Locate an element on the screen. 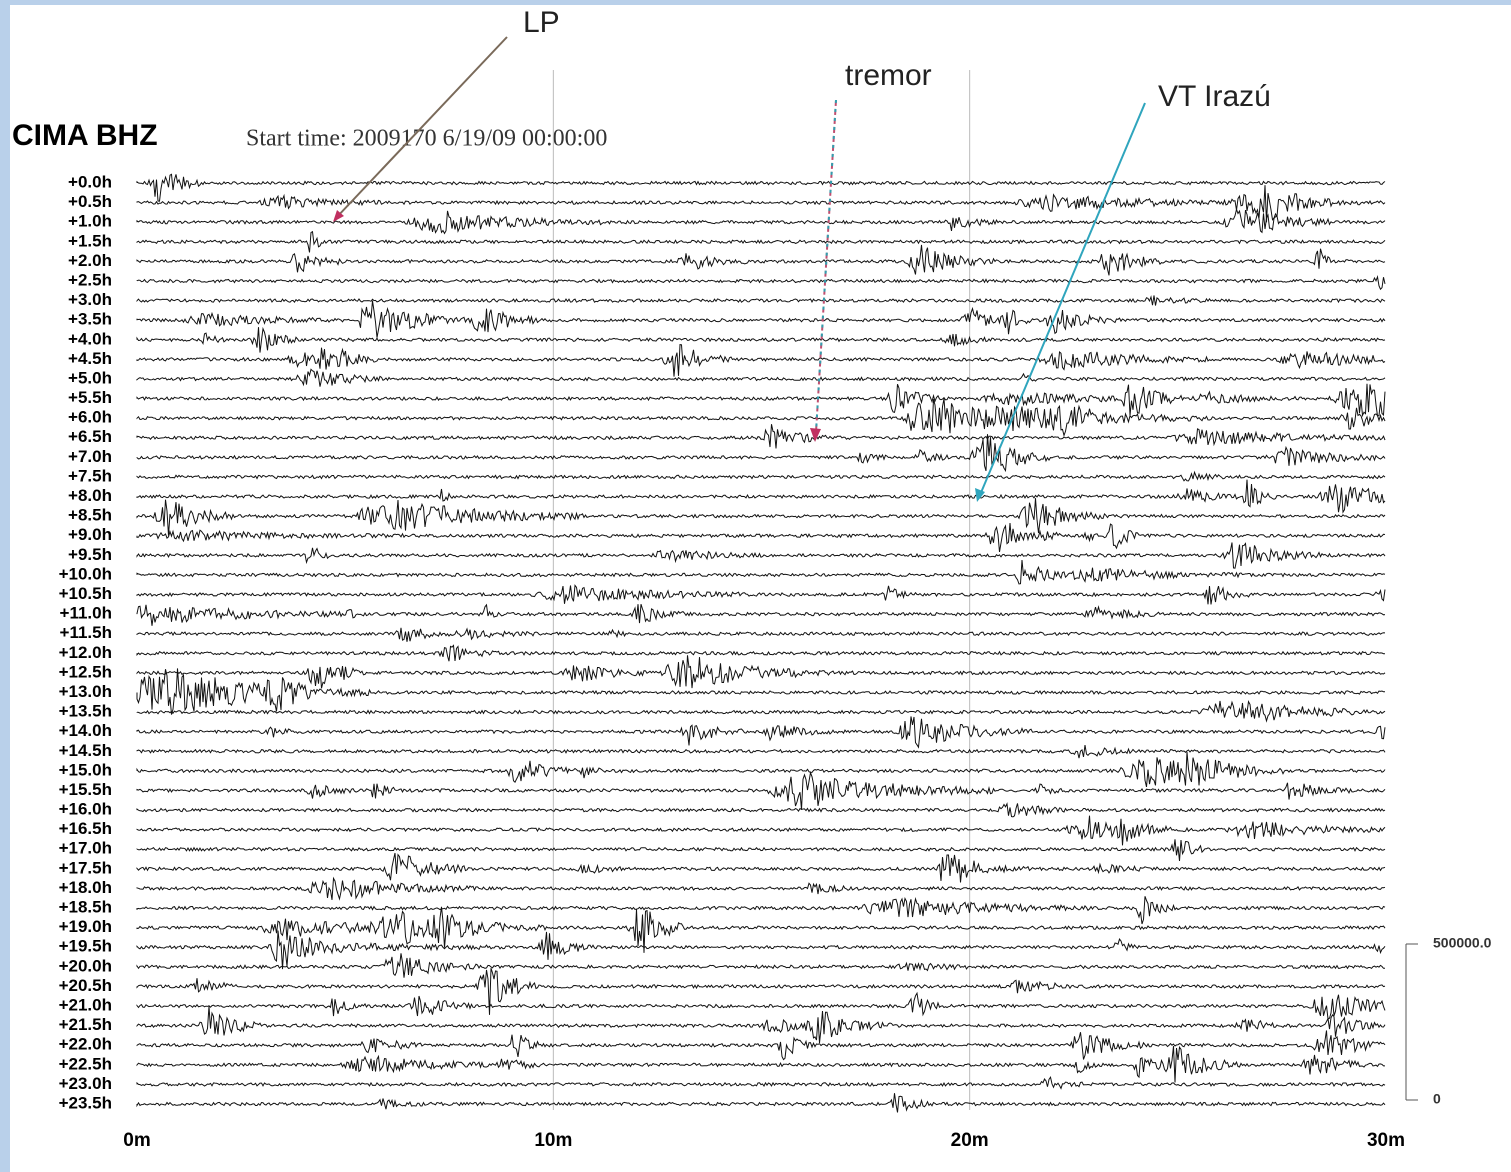 This screenshot has width=1511, height=1172. y-tick-label: +14.0h is located at coordinates (85, 730).